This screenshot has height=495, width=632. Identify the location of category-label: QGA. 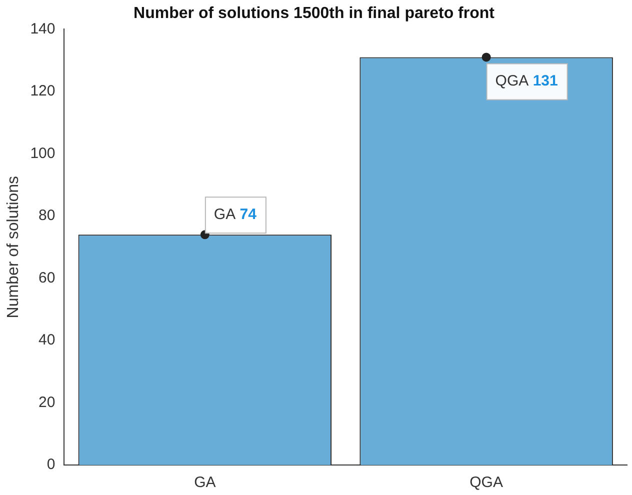
(511, 81).